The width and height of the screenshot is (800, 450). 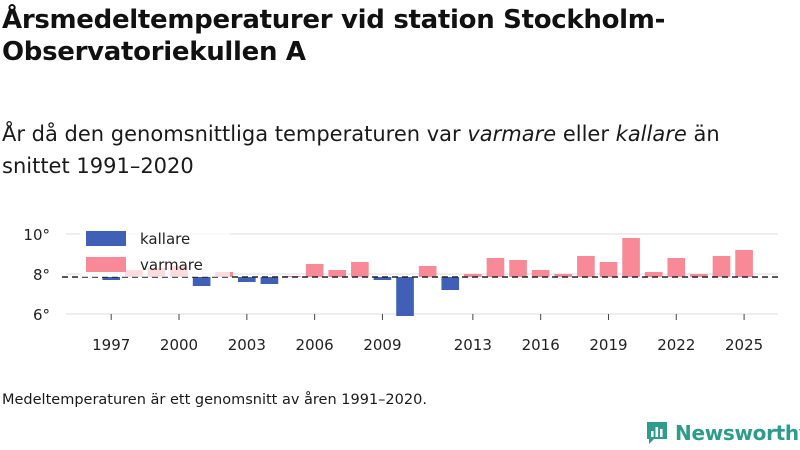 I want to click on brand-name: Newsworthy, so click(x=737, y=433).